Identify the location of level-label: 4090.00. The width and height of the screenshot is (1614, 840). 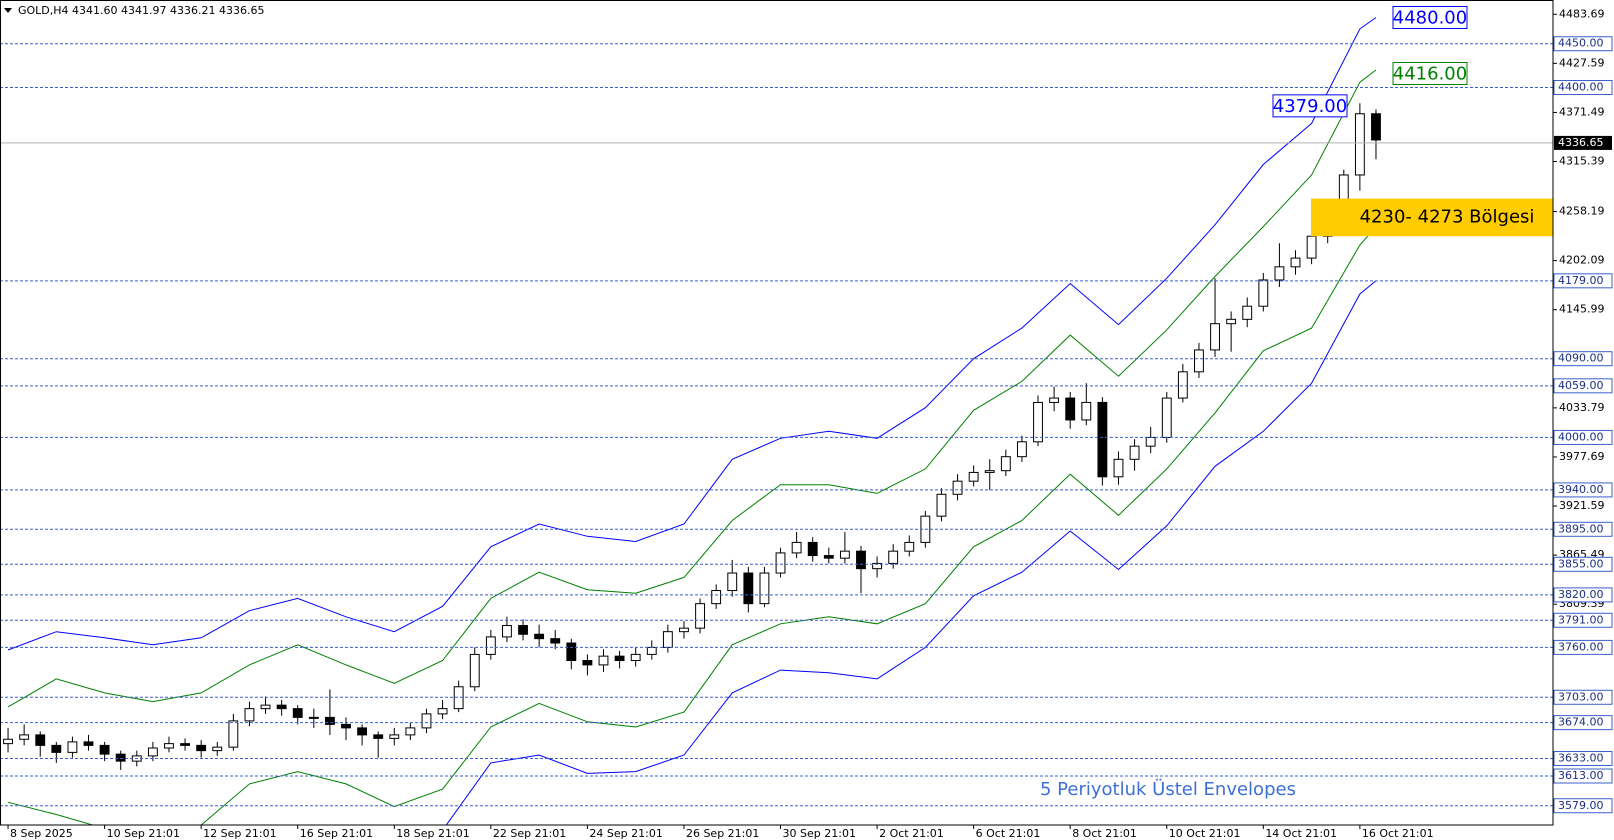
(1581, 358).